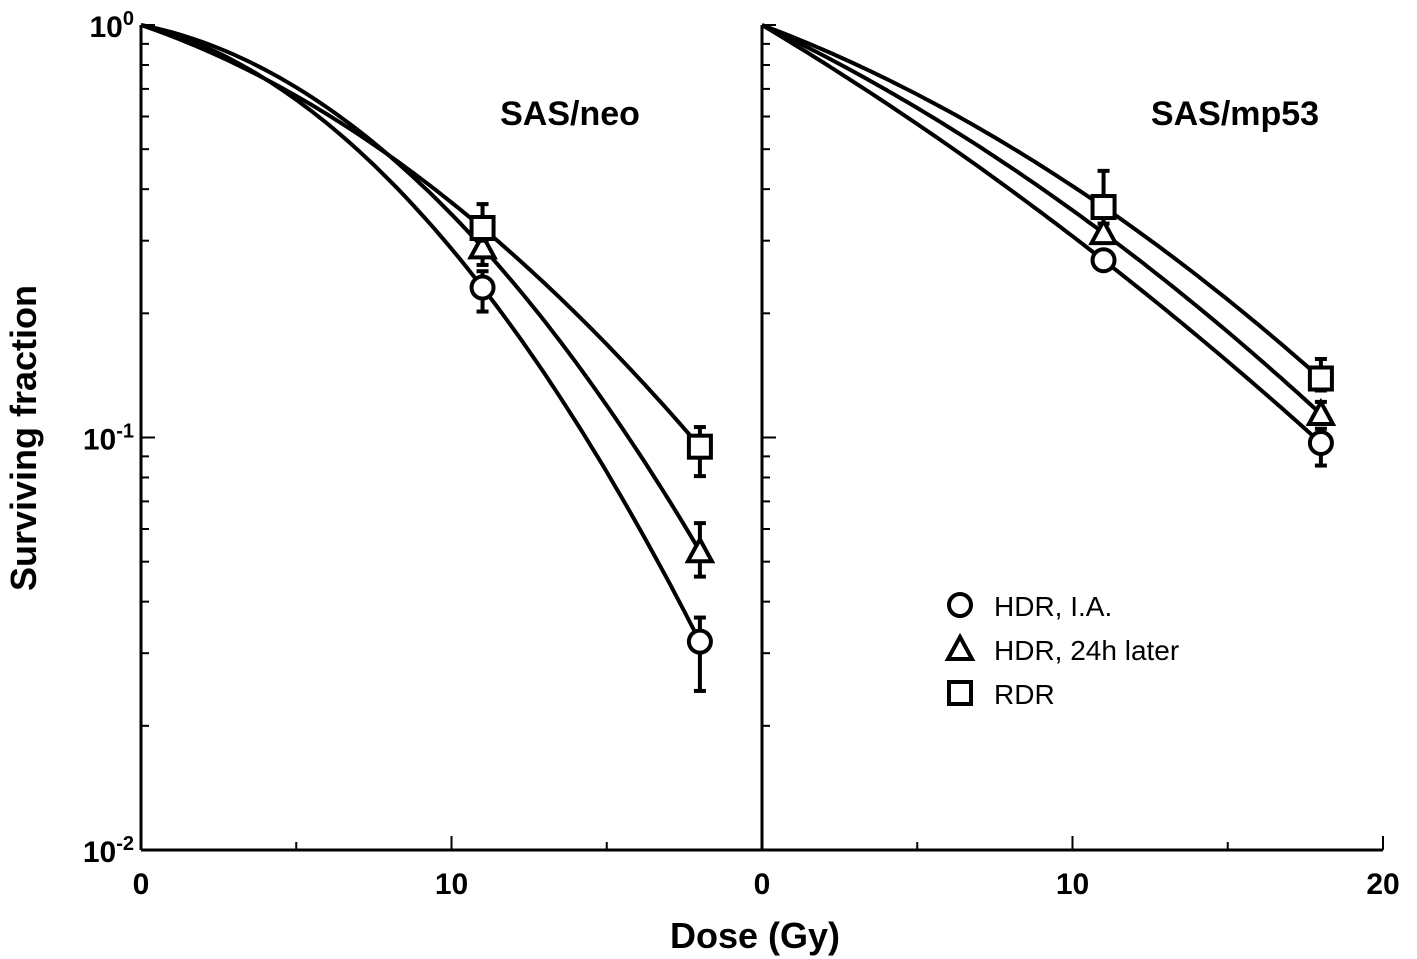  I want to click on legend-label: HDR, I.A., so click(1053, 606).